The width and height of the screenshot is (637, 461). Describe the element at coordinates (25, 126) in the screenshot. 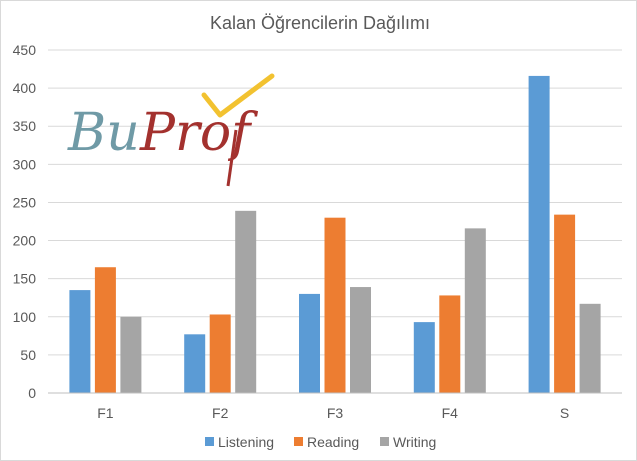

I see `y-tick-label: 350` at that location.